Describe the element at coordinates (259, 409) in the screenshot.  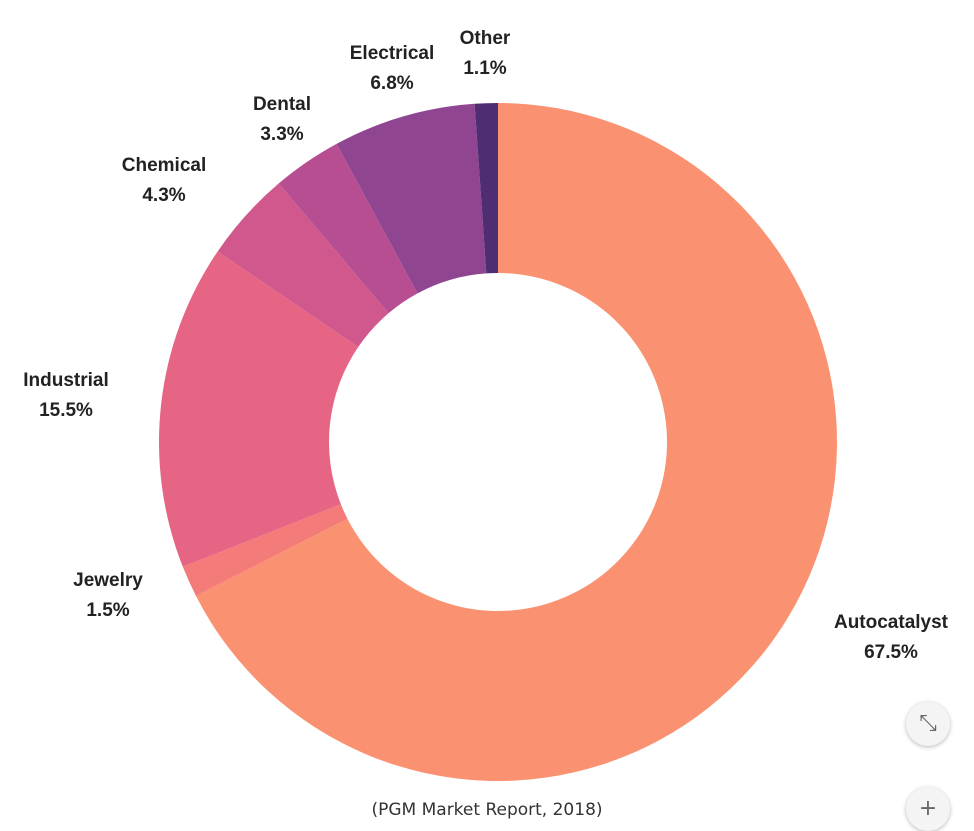
I see `slice-industrial` at that location.